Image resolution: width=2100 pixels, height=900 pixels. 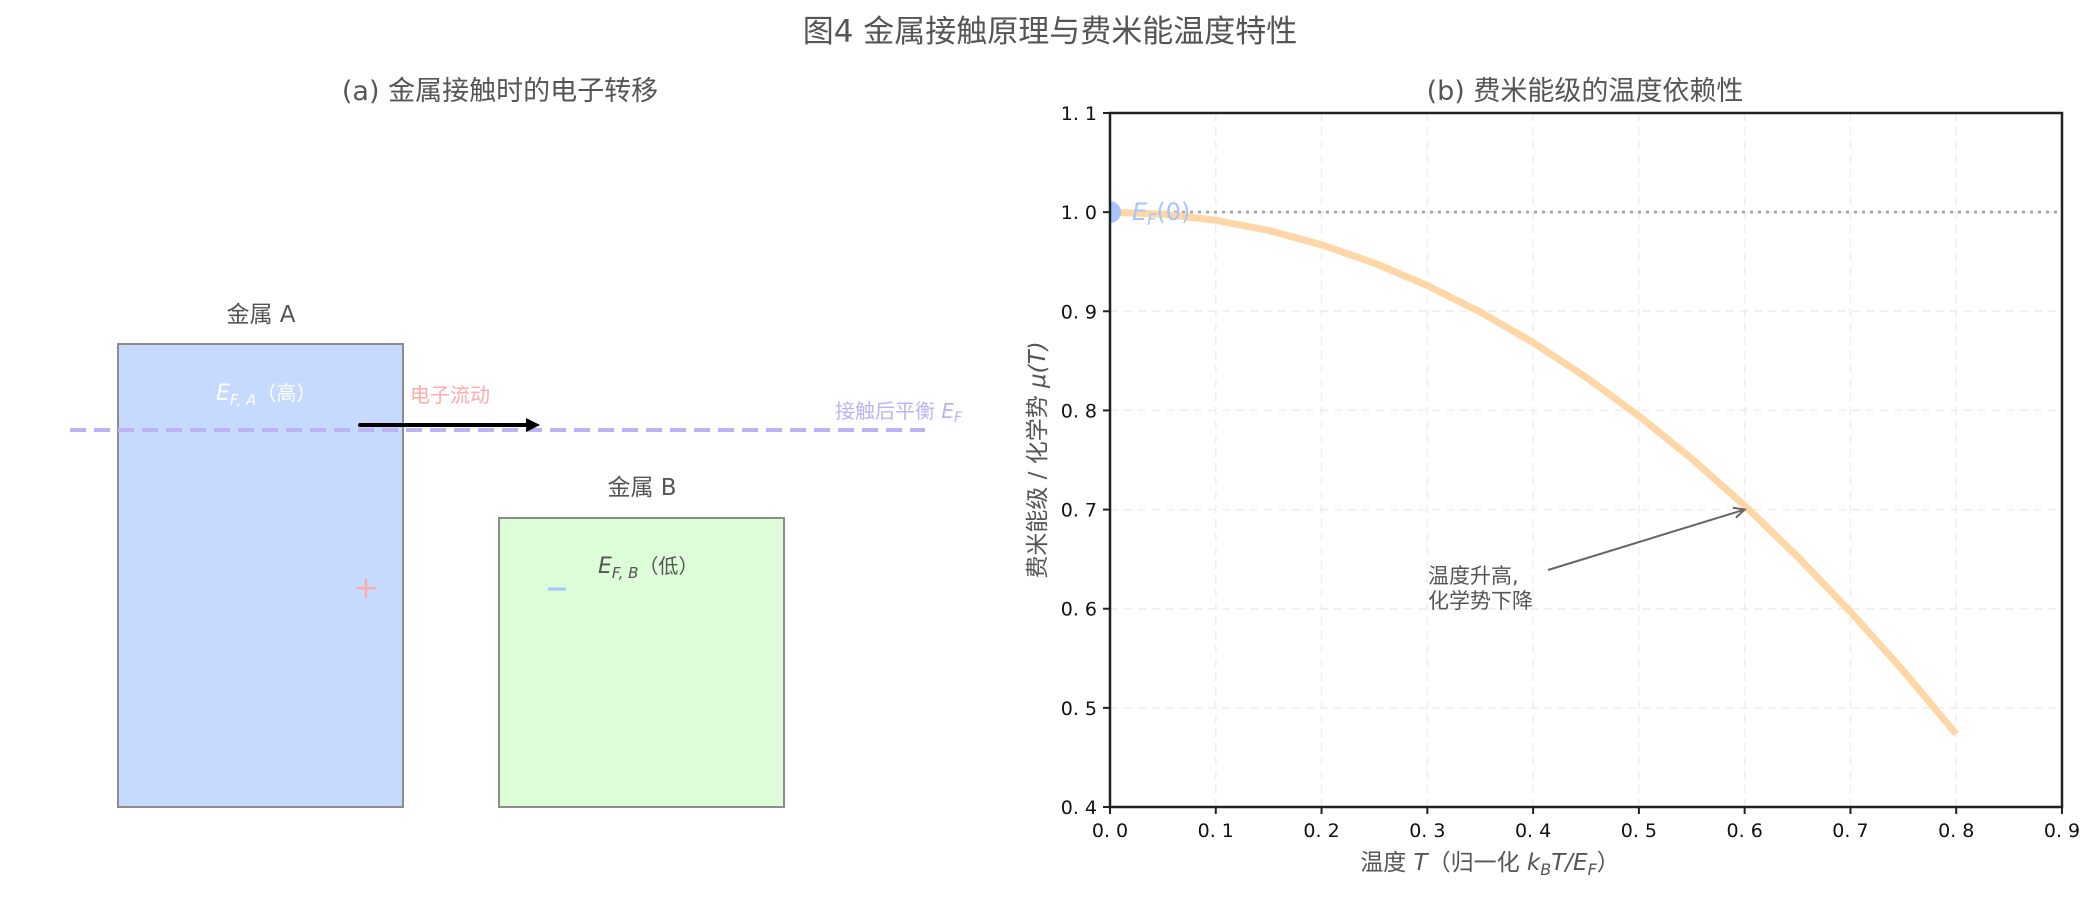 I want to click on x-tick-label: 0. 5, so click(x=1639, y=831).